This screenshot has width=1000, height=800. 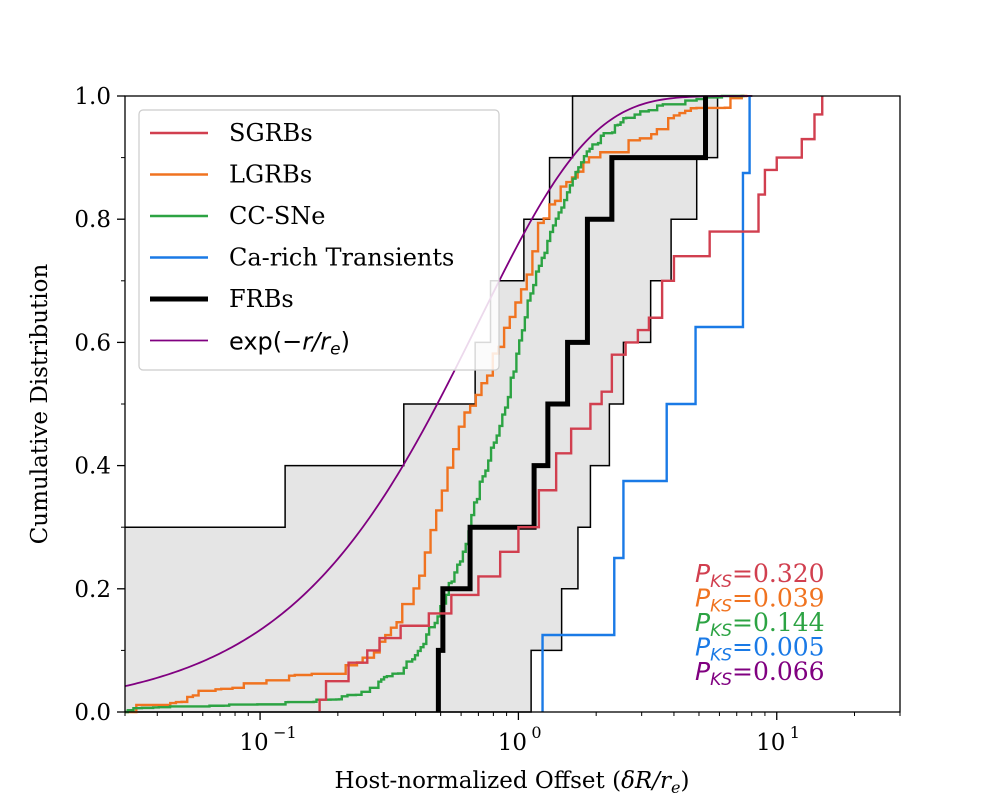 What do you see at coordinates (760, 673) in the screenshot?
I see `ks-value-expo: PKS=0.066` at bounding box center [760, 673].